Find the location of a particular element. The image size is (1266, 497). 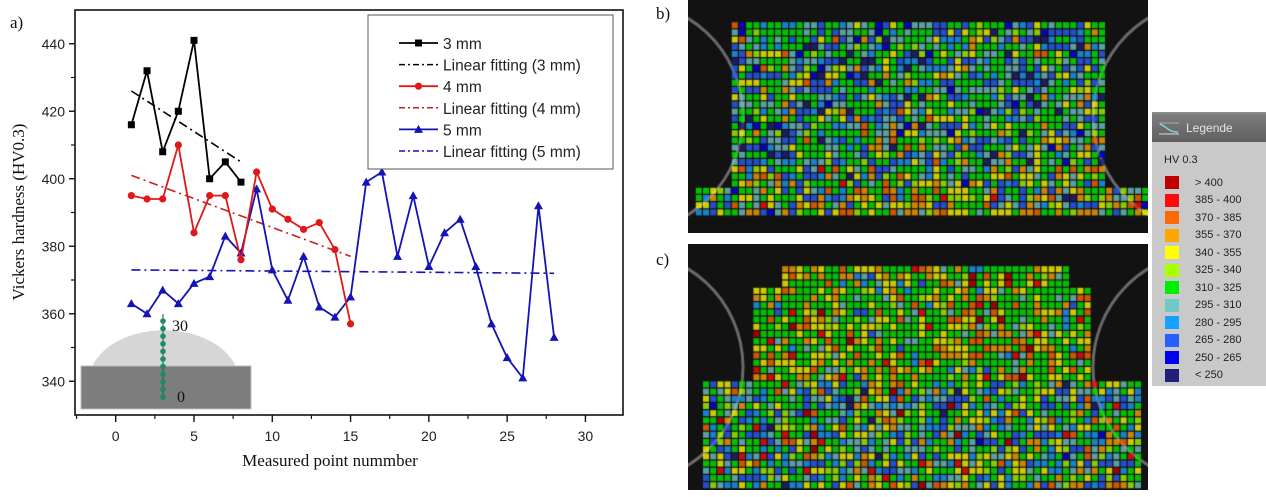

series-linear-fitting-5-mm is located at coordinates (343, 272).